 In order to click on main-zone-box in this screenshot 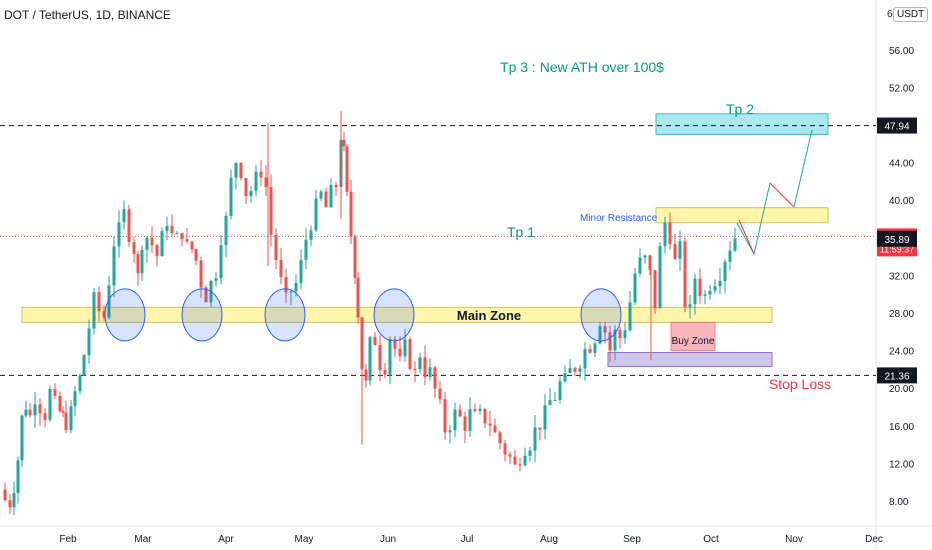, I will do `click(397, 314)`.